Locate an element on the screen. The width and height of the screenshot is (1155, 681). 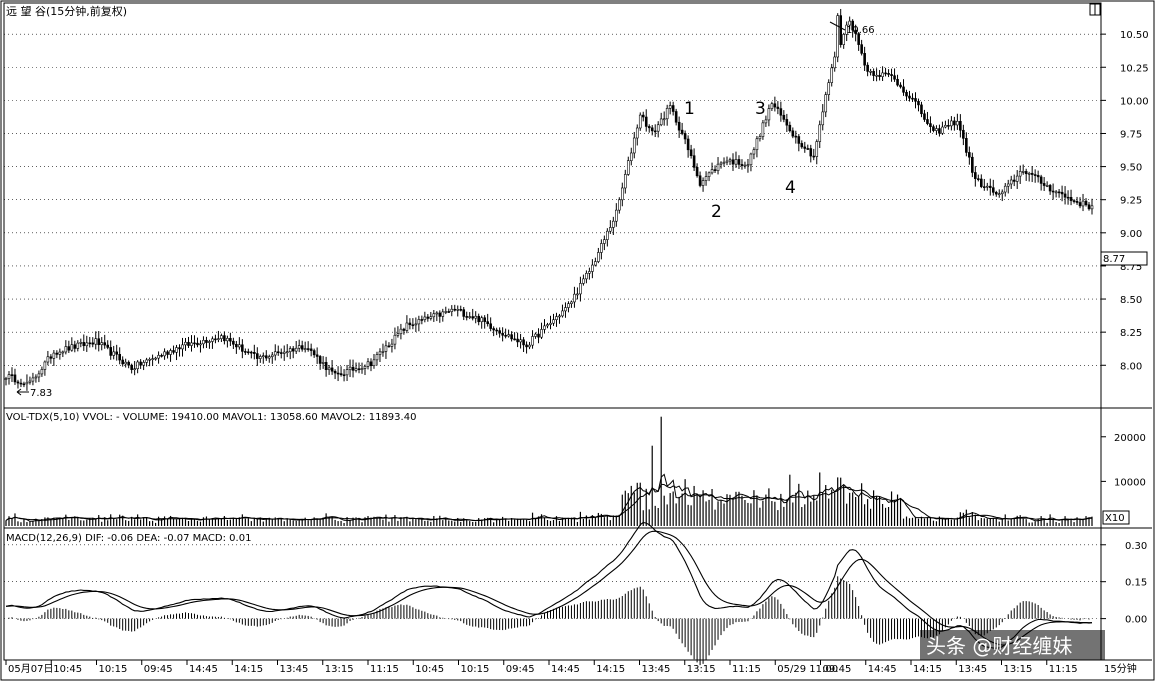
macd-tick-label: 0.30 is located at coordinates (1136, 546).